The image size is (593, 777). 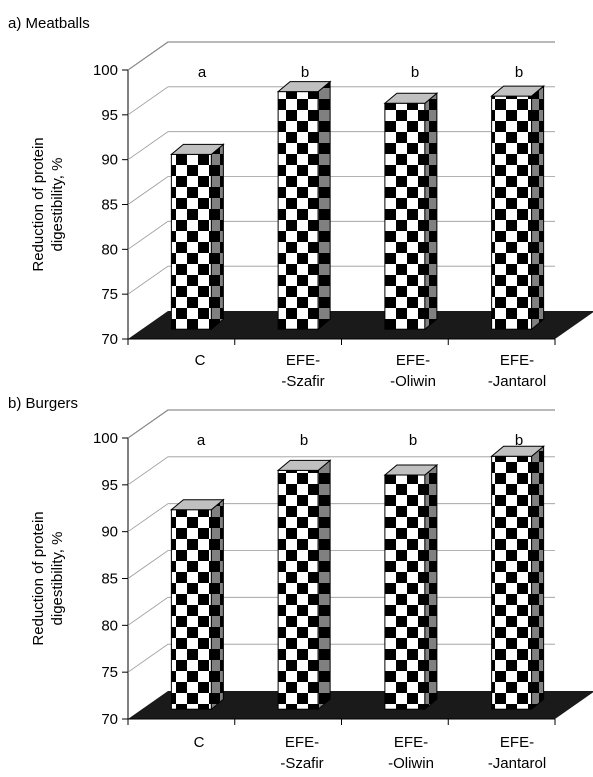 I want to click on chart-title: b) Burgers, so click(x=43, y=403).